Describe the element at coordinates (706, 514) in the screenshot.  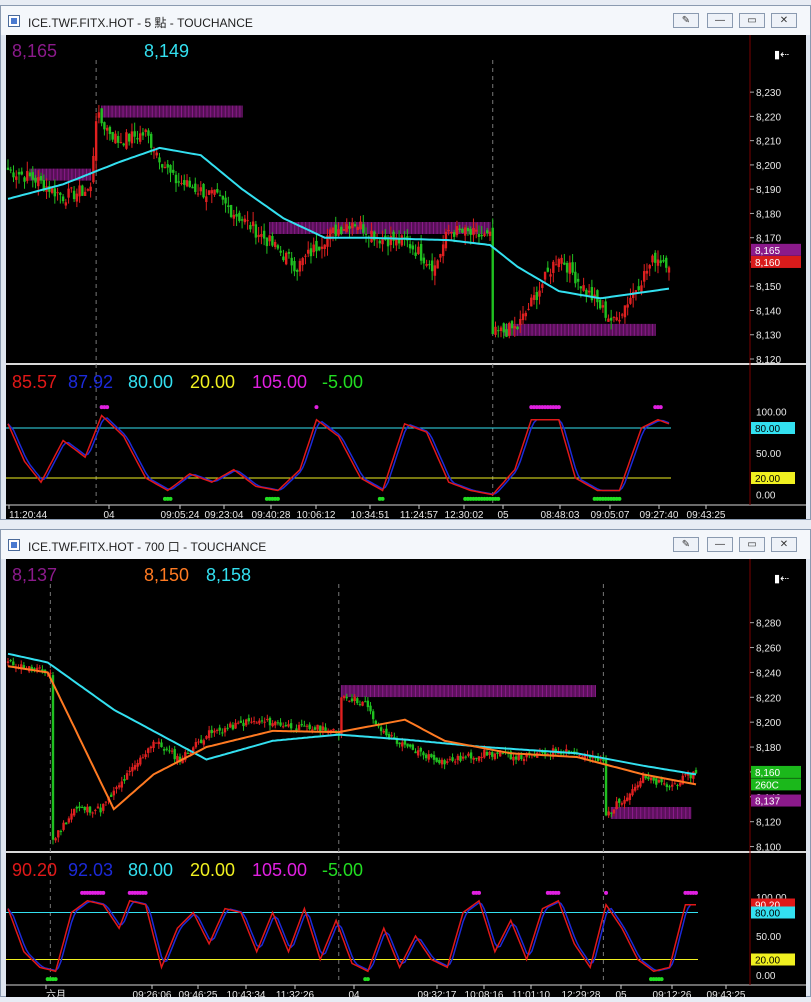
I see `x-tick-label: 09:43:25` at that location.